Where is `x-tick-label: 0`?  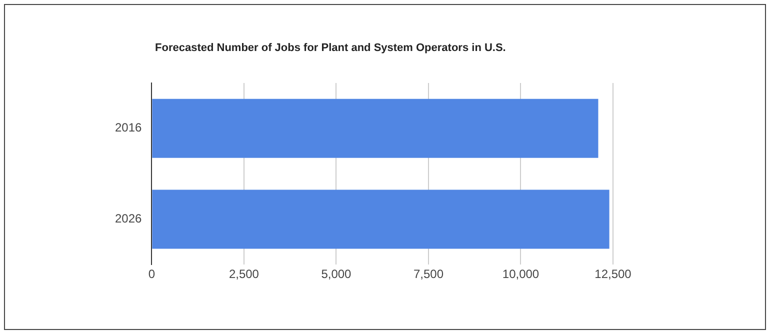 x-tick-label: 0 is located at coordinates (152, 274).